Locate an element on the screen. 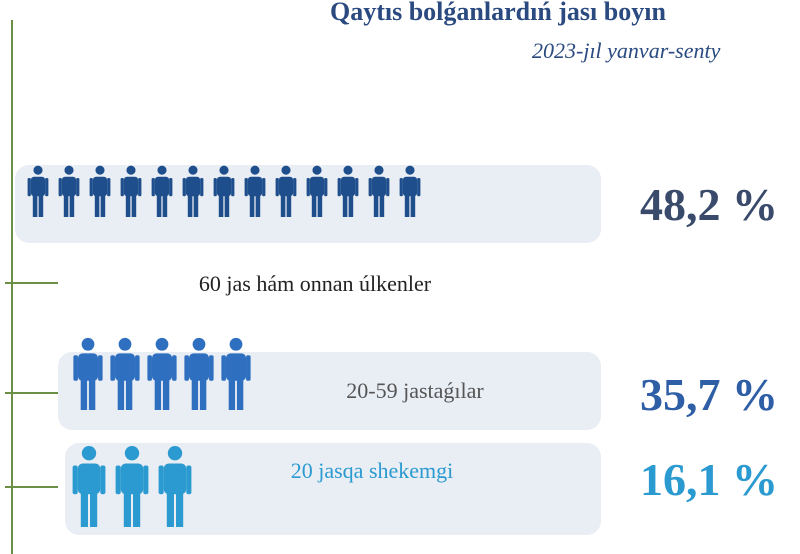 This screenshot has width=800, height=554. group-value: 16,1 % is located at coordinates (709, 479).